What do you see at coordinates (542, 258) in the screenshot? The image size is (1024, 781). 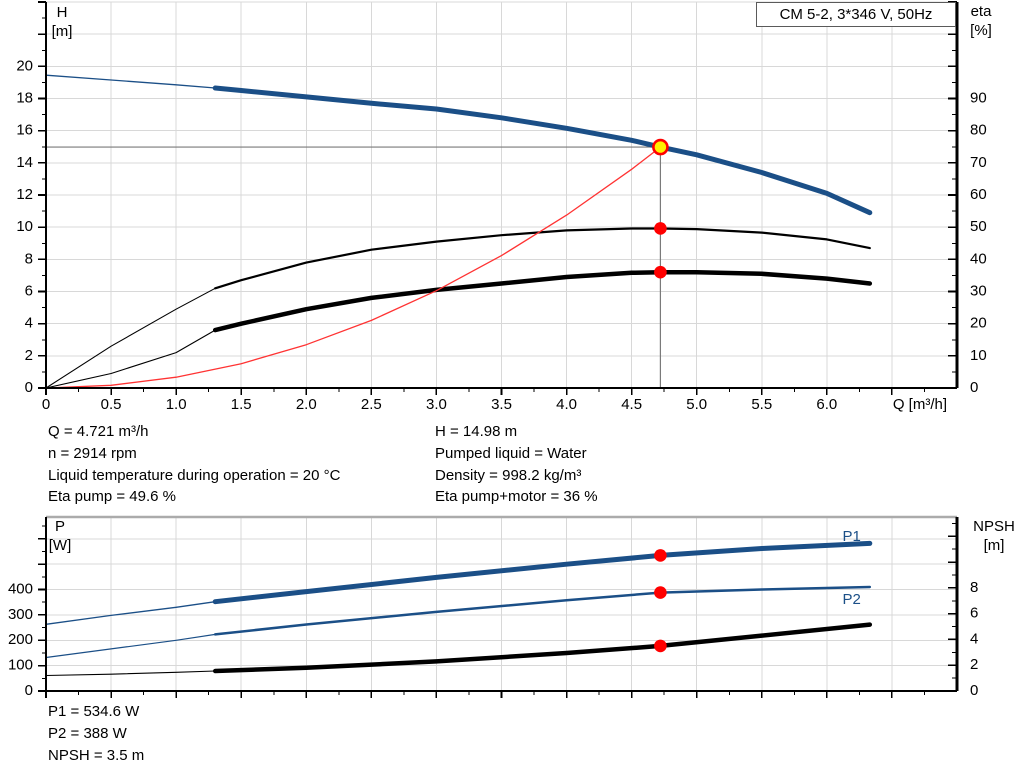 I see `eta-pump-curve-thick-segment` at bounding box center [542, 258].